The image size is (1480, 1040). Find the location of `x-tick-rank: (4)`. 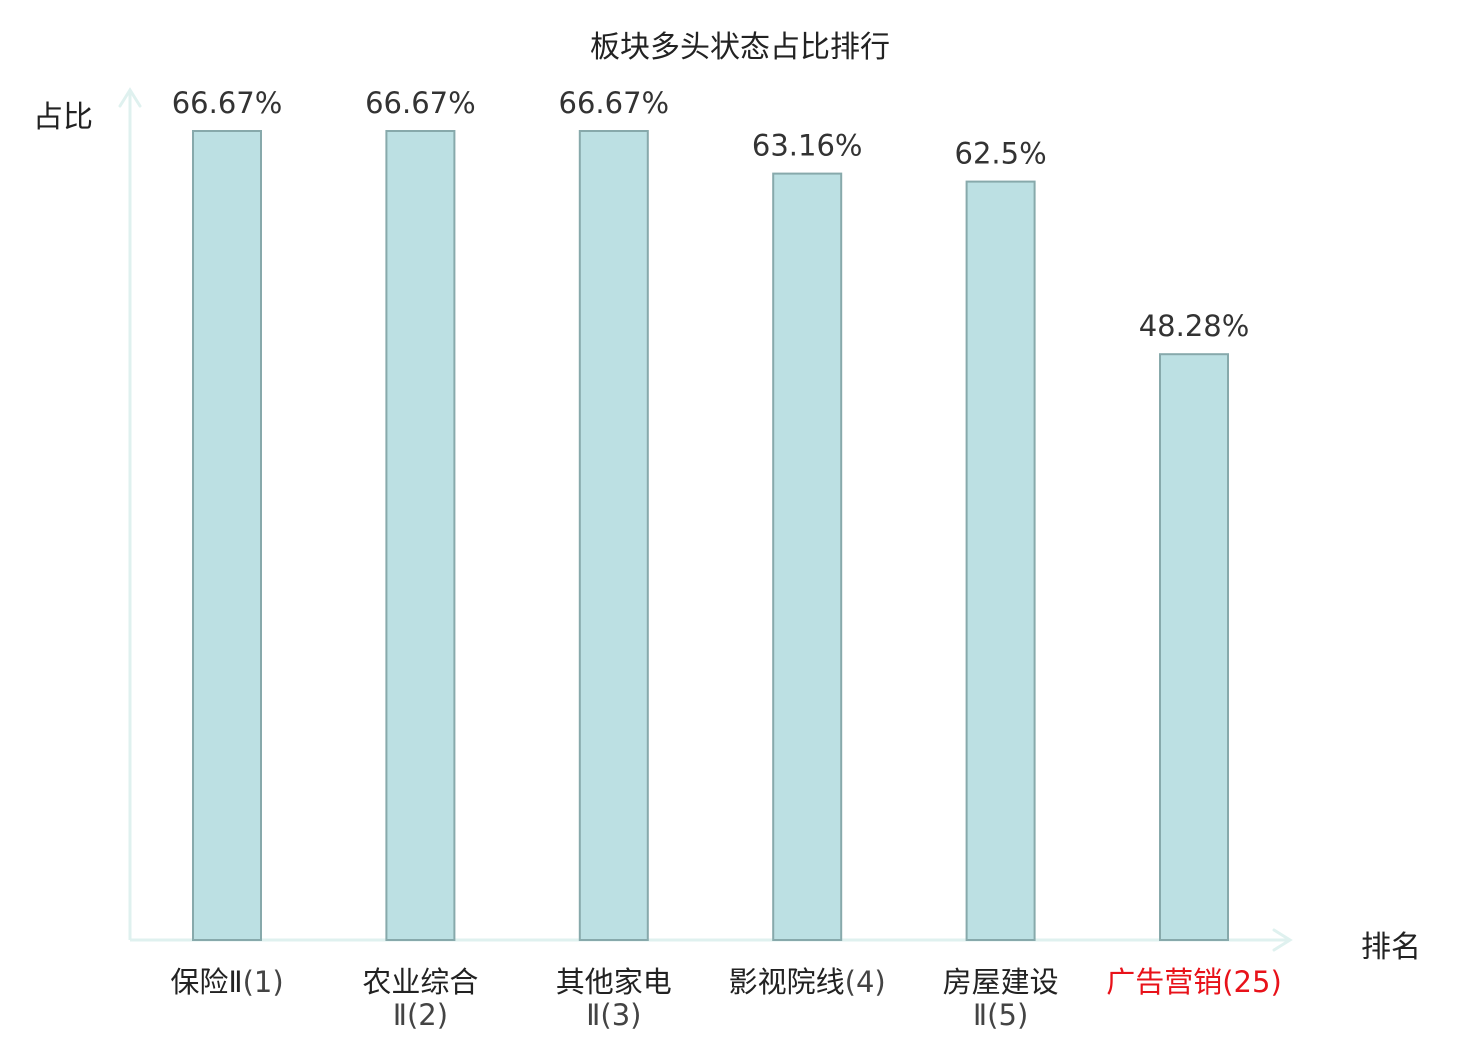

x-tick-rank: (4) is located at coordinates (865, 982).